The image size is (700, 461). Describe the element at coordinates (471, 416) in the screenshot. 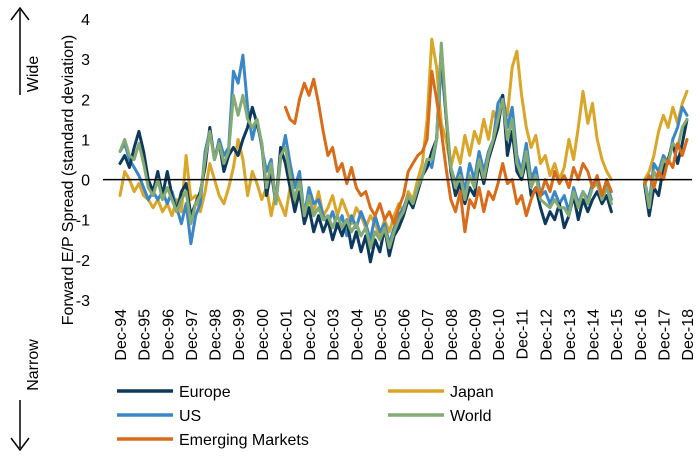

I see `legend-label: World` at that location.